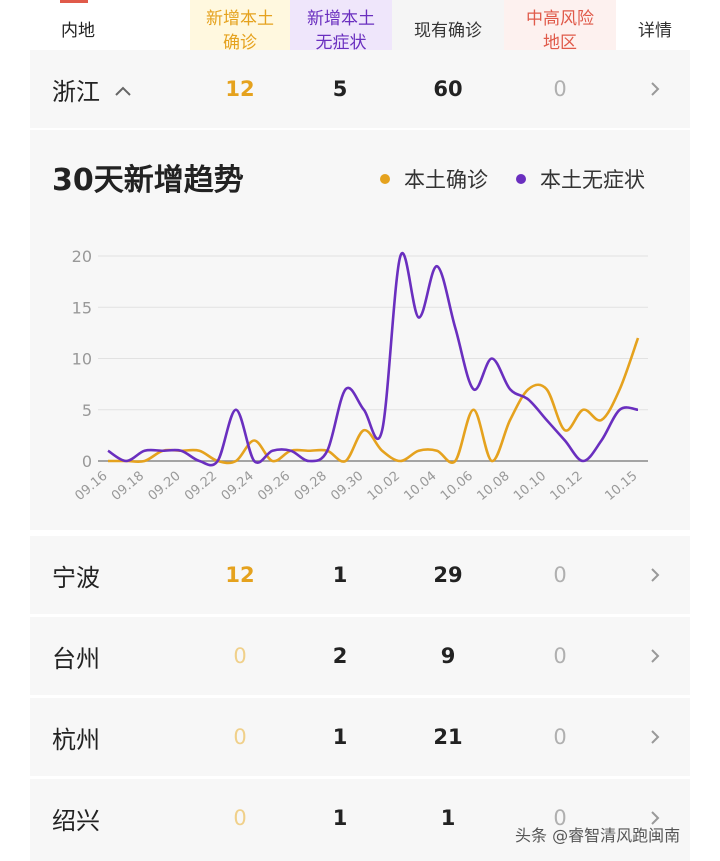 Image resolution: width=720 pixels, height=861 pixels. I want to click on y-tick-label: 10, so click(82, 359).